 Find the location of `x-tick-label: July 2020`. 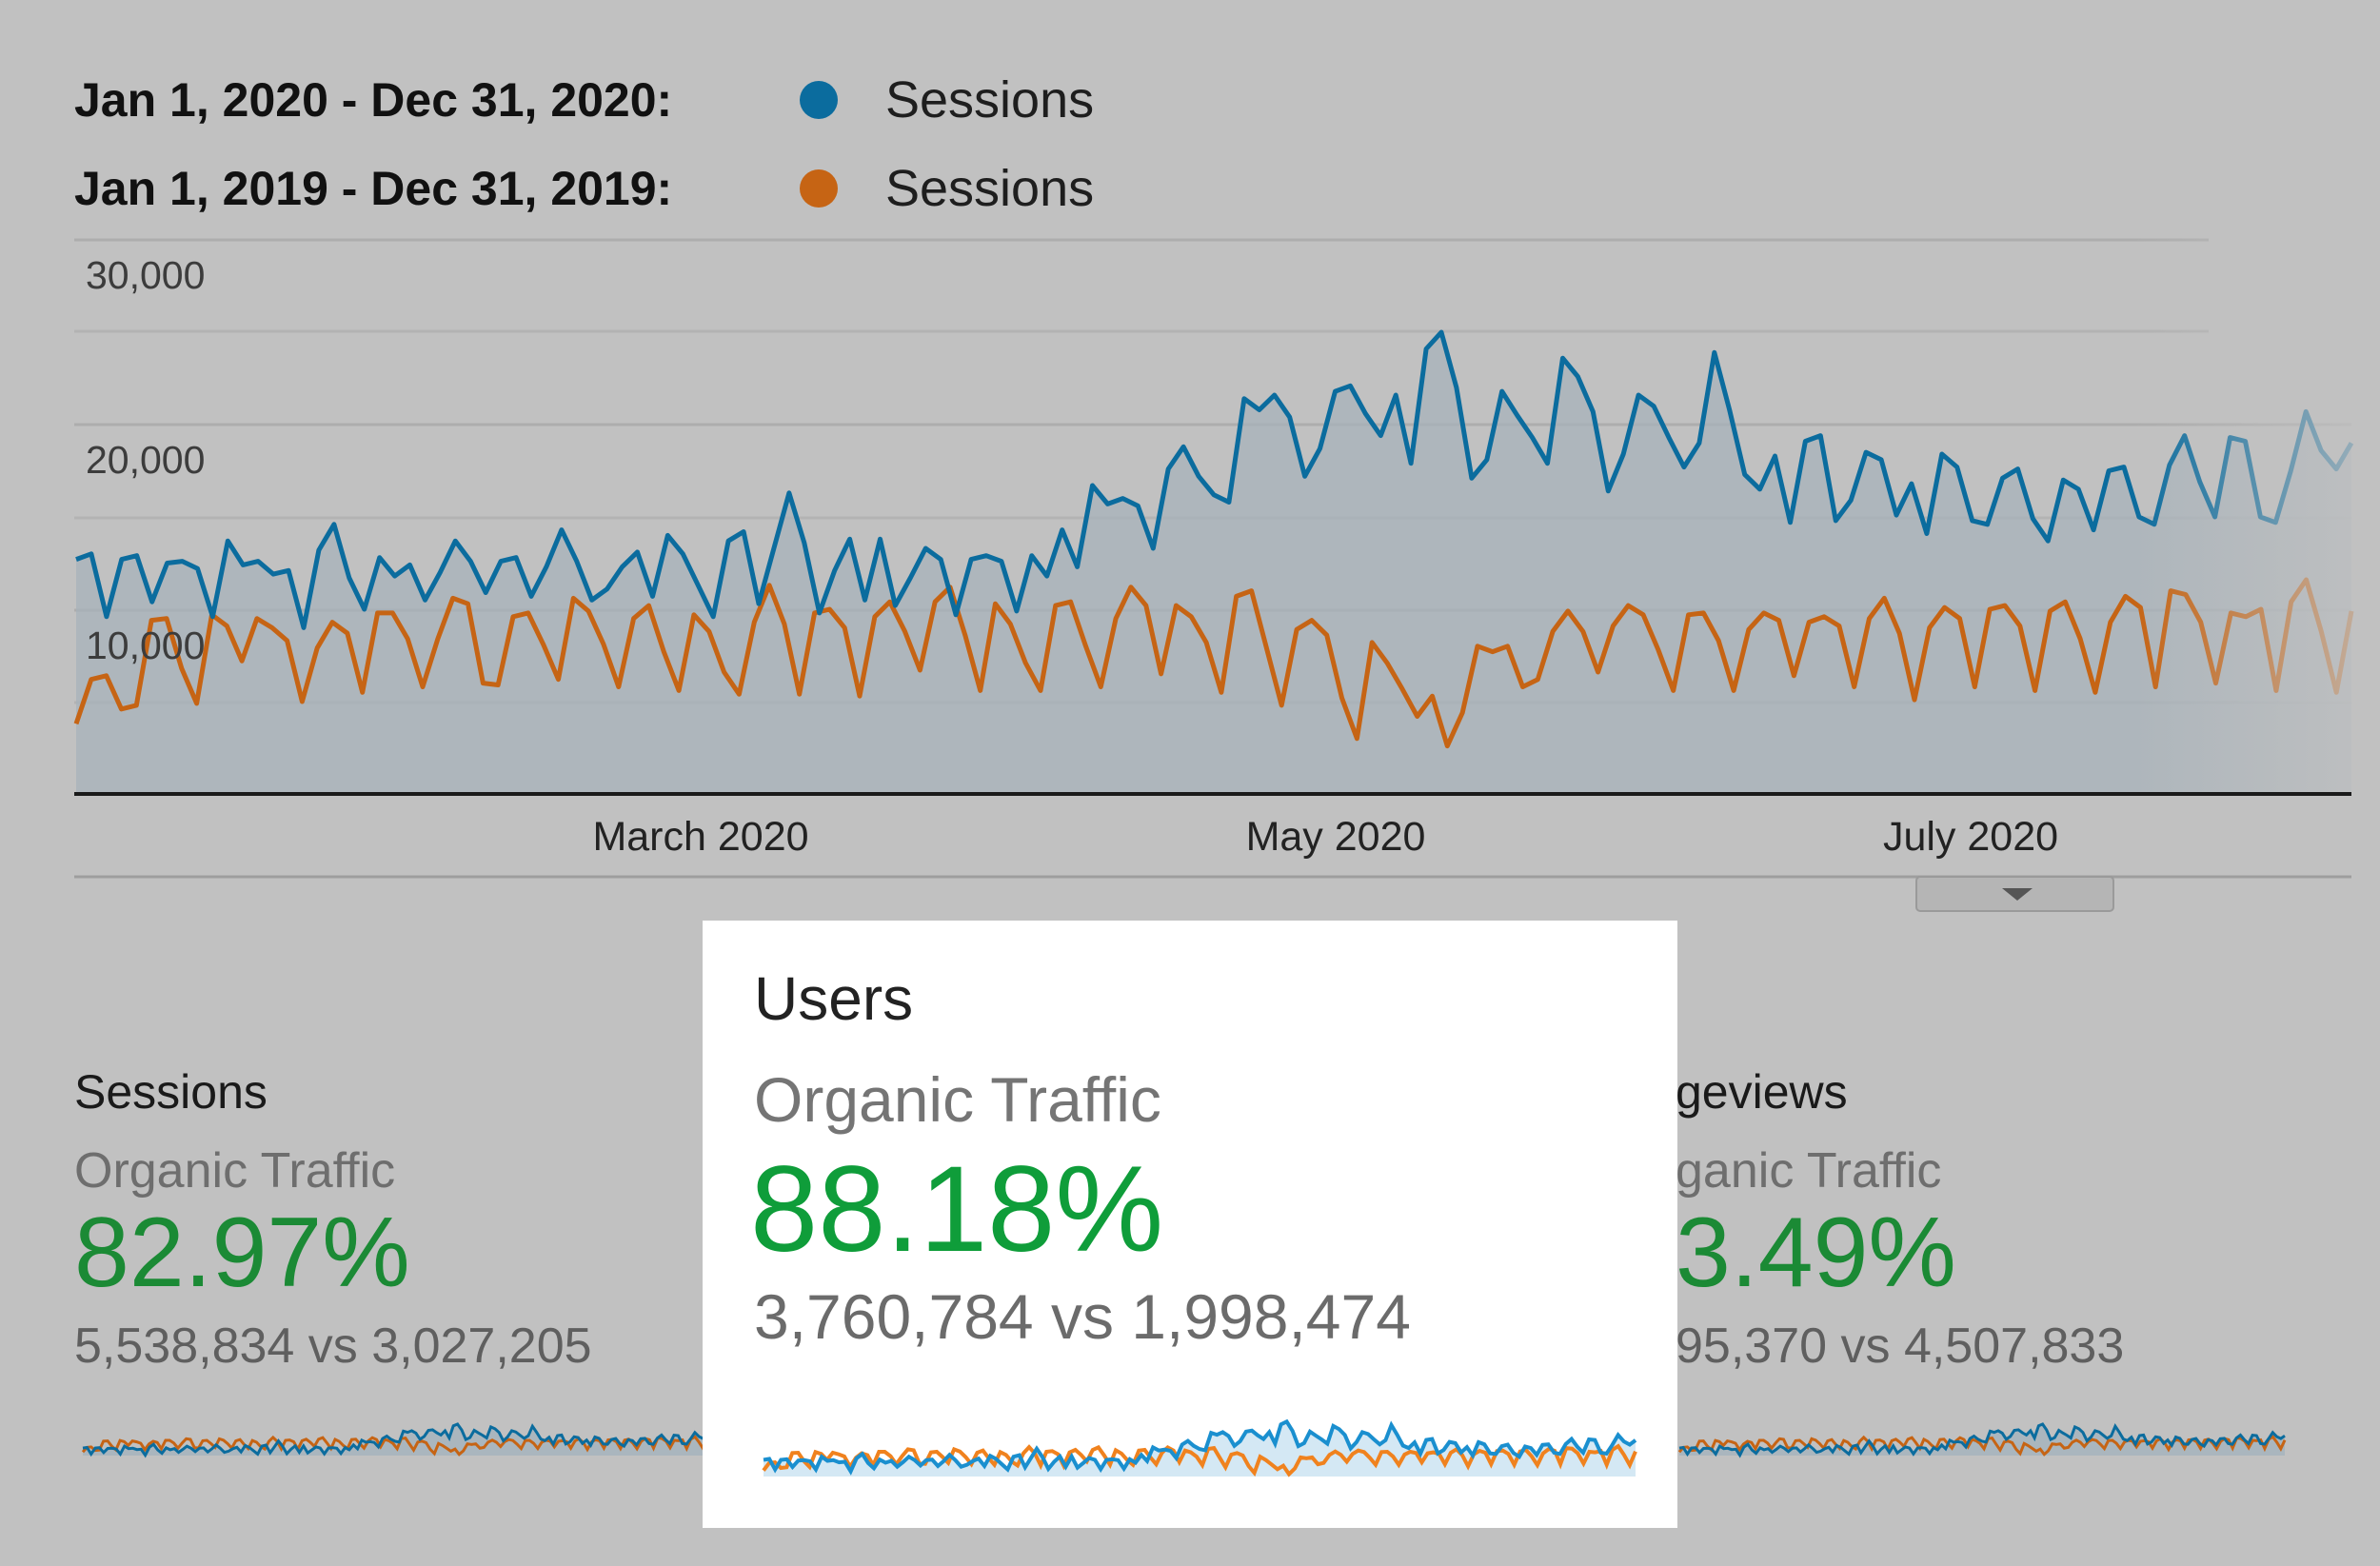

x-tick-label: July 2020 is located at coordinates (1970, 837).